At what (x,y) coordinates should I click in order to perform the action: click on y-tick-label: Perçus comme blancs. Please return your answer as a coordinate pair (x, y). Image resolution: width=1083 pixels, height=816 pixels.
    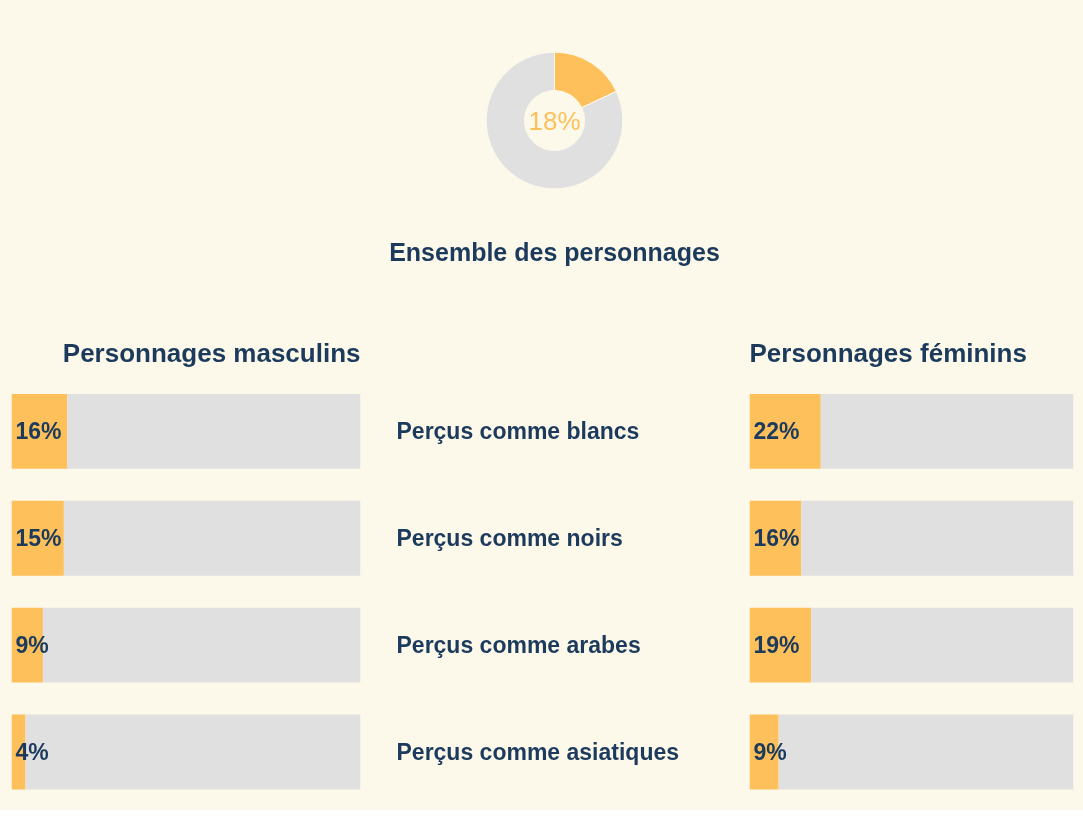
    Looking at the image, I should click on (518, 431).